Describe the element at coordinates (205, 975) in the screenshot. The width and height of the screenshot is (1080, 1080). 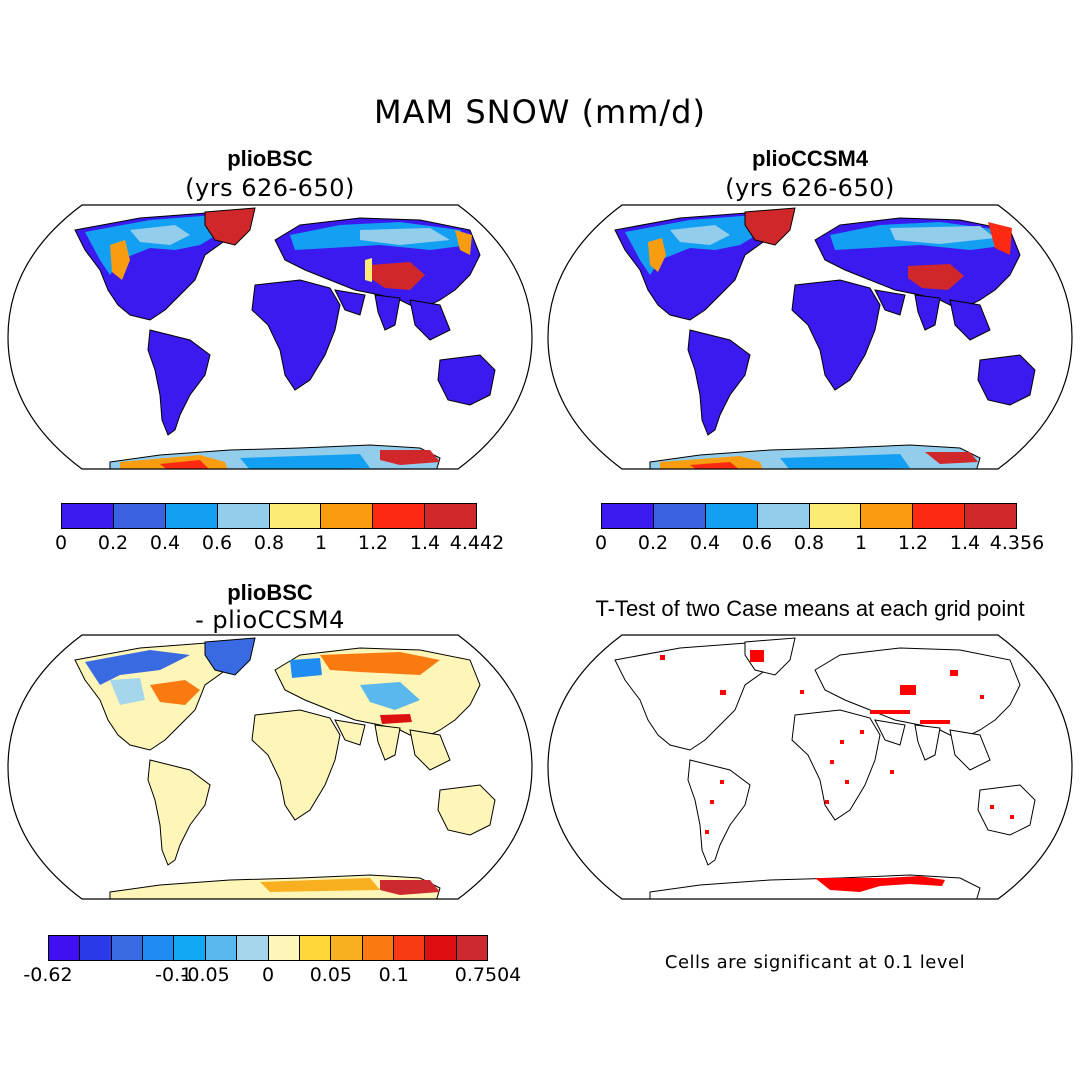
I see `colorbar-tick-label: -0.05` at that location.